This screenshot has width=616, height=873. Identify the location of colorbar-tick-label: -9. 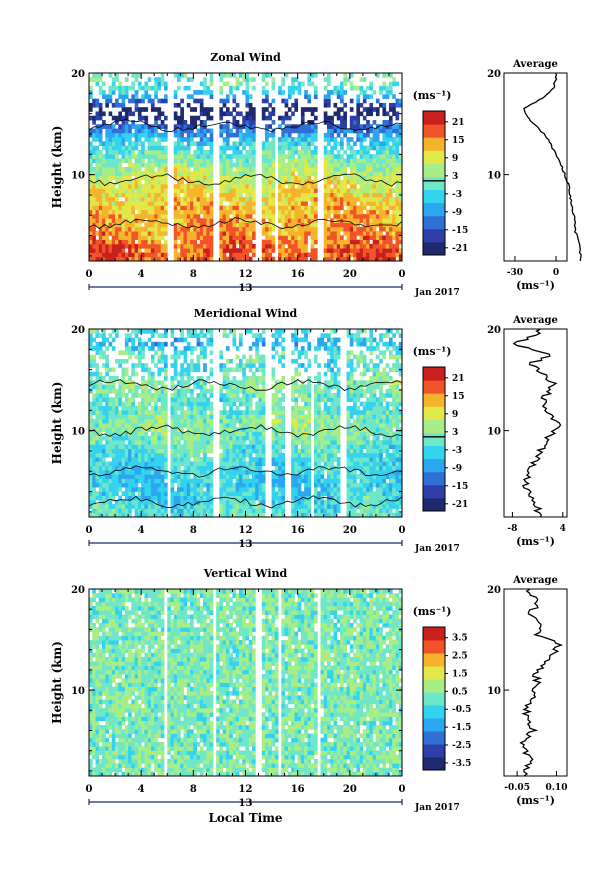
(457, 213).